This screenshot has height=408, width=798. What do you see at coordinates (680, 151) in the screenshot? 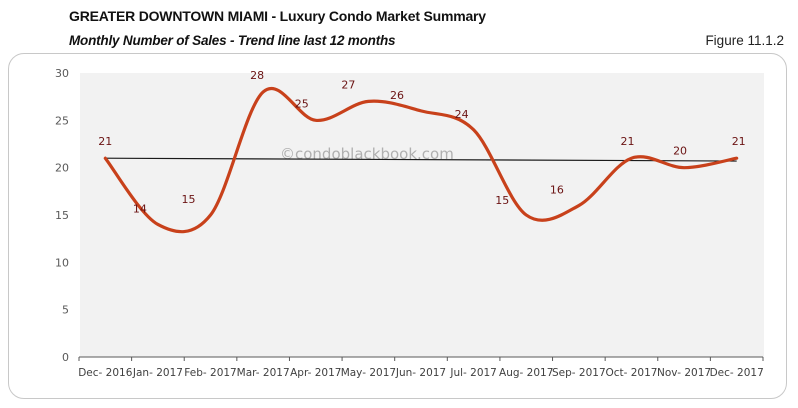
I see `data-label: 20` at bounding box center [680, 151].